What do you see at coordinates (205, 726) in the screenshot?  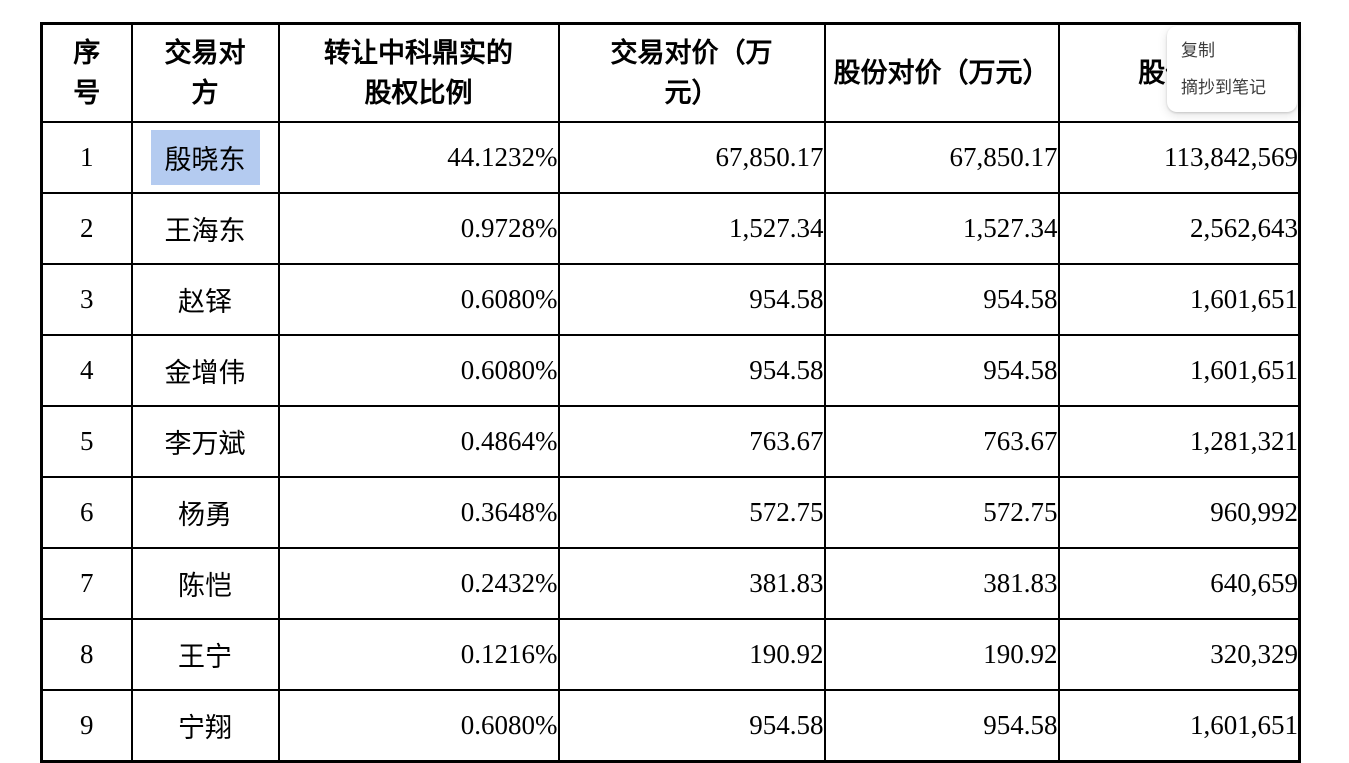 I see `cell-name: 宁翔` at bounding box center [205, 726].